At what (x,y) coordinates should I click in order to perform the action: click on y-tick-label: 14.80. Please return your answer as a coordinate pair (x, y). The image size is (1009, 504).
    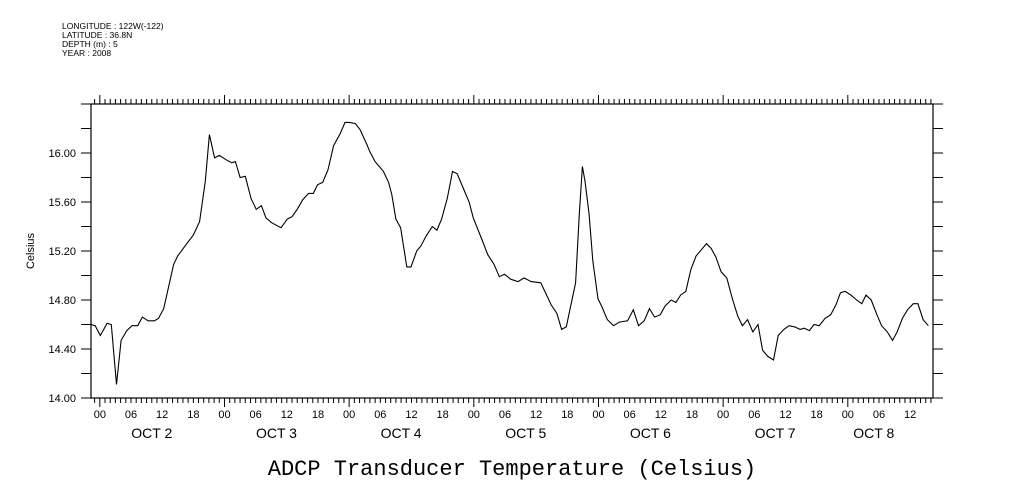
    Looking at the image, I should click on (62, 301).